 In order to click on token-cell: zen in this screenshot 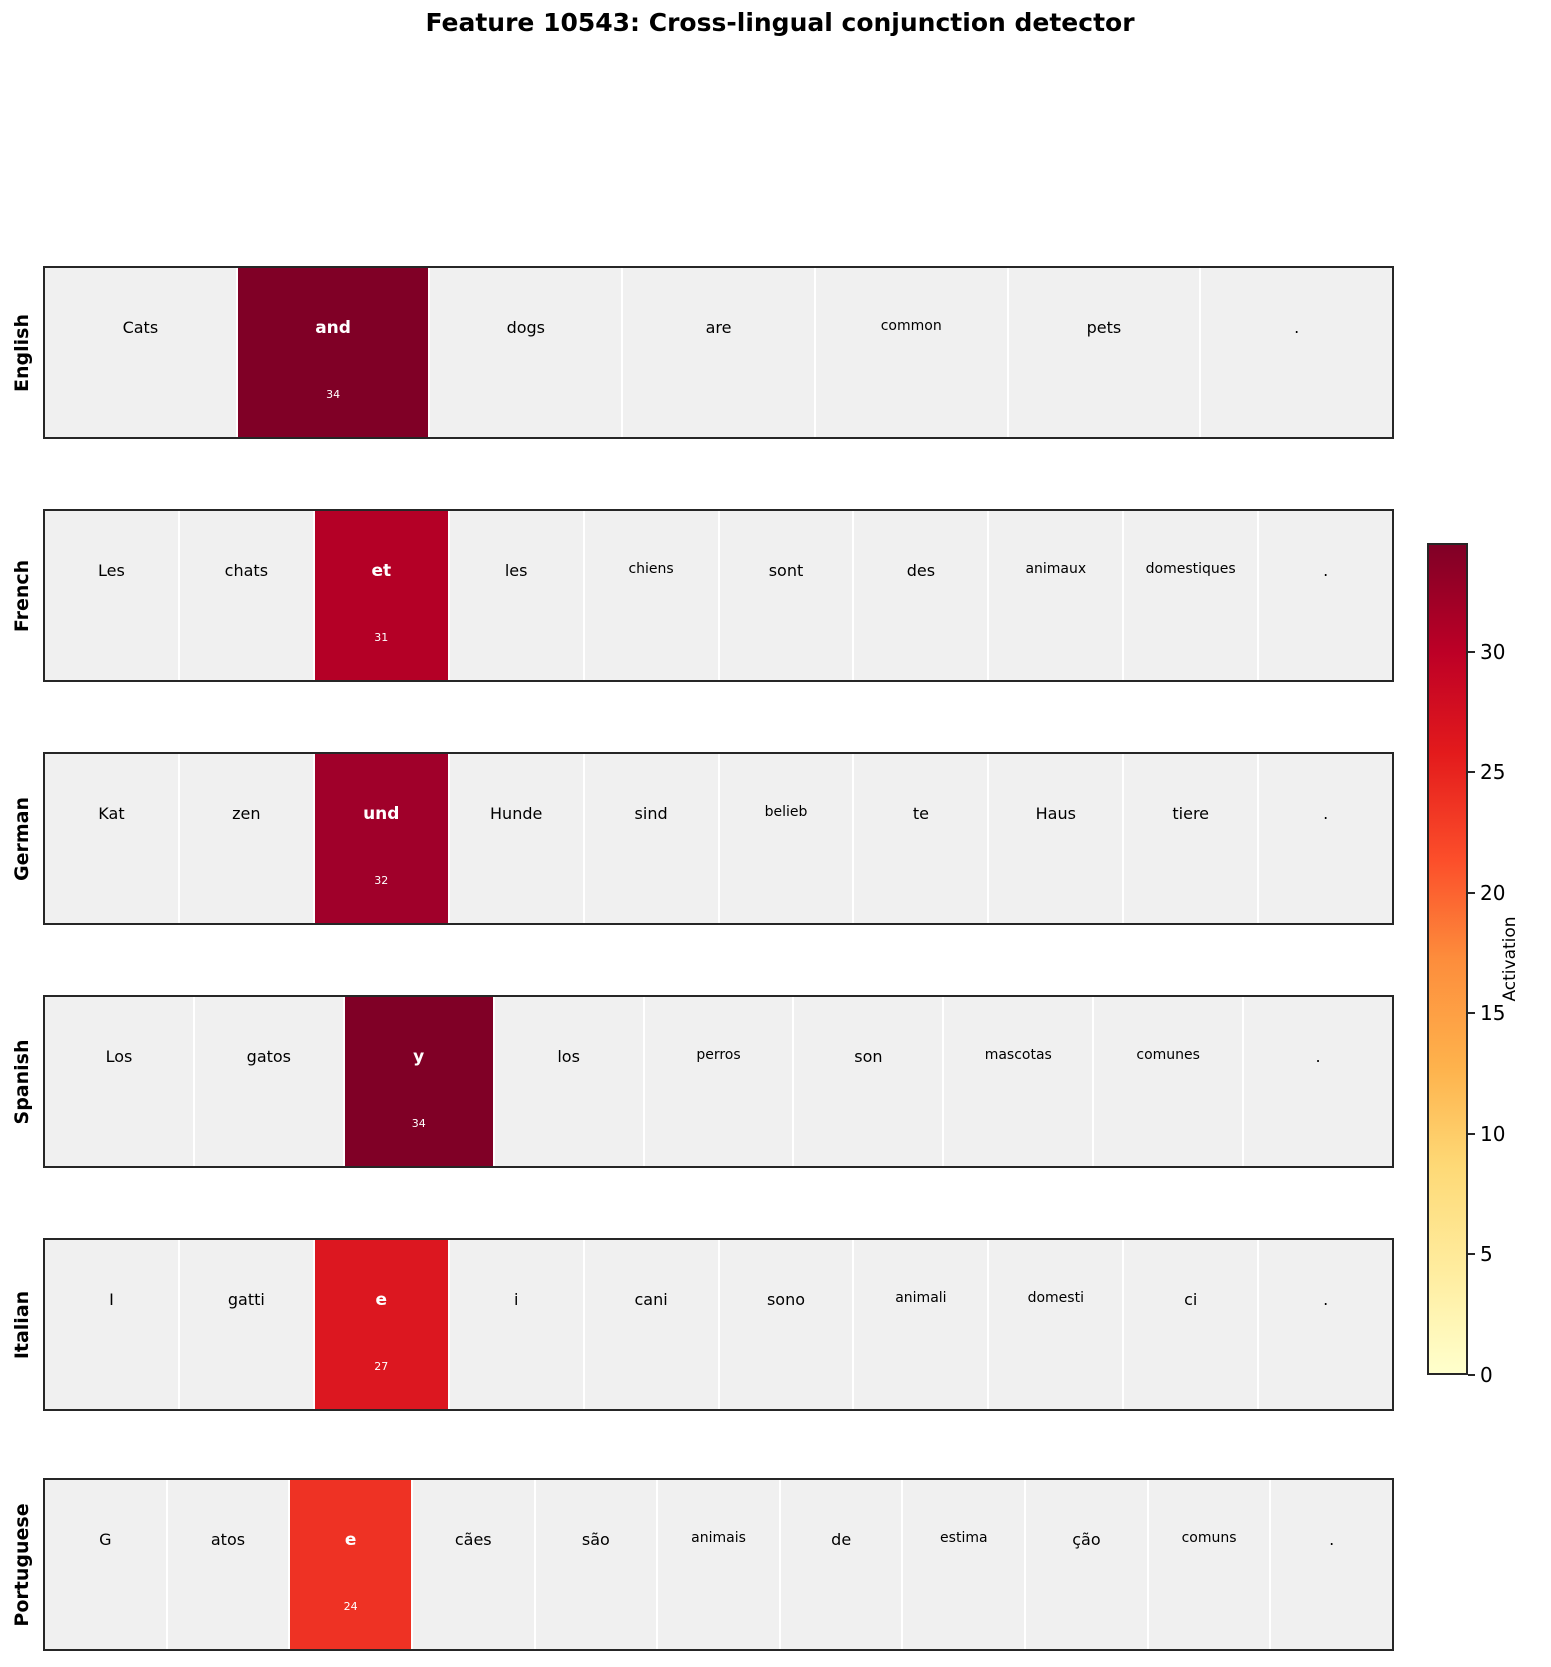, I will do `click(247, 838)`.